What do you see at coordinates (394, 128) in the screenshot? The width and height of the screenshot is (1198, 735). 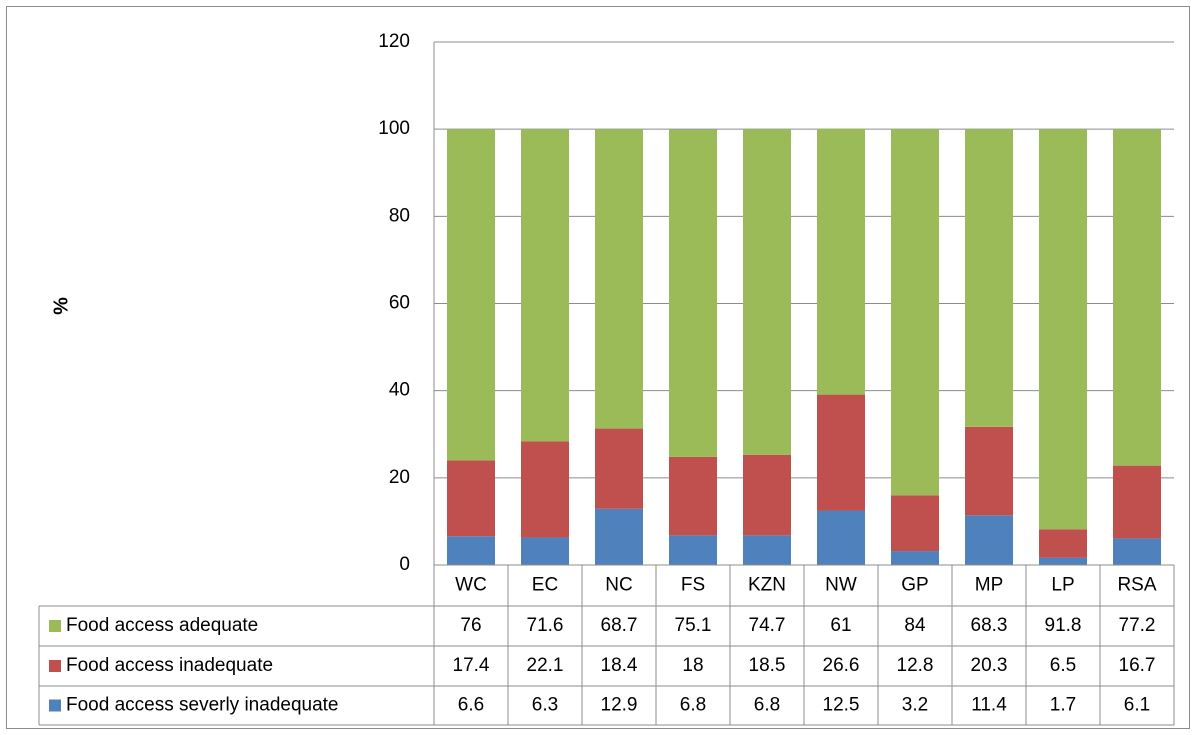 I see `y-tick-label: 100` at bounding box center [394, 128].